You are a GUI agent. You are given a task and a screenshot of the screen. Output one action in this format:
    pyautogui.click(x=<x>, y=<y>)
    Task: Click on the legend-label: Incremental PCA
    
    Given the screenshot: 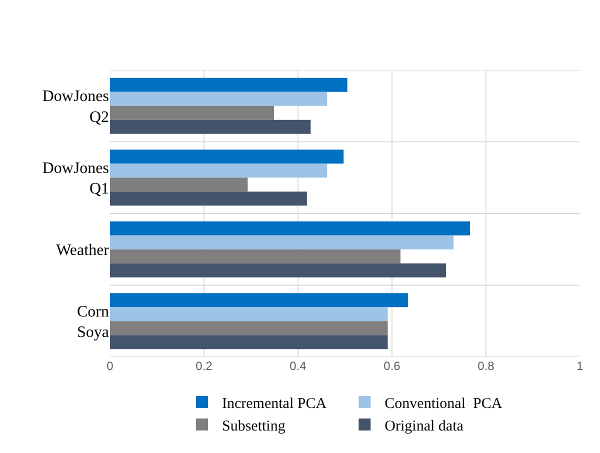 What is the action you would take?
    pyautogui.click(x=274, y=404)
    